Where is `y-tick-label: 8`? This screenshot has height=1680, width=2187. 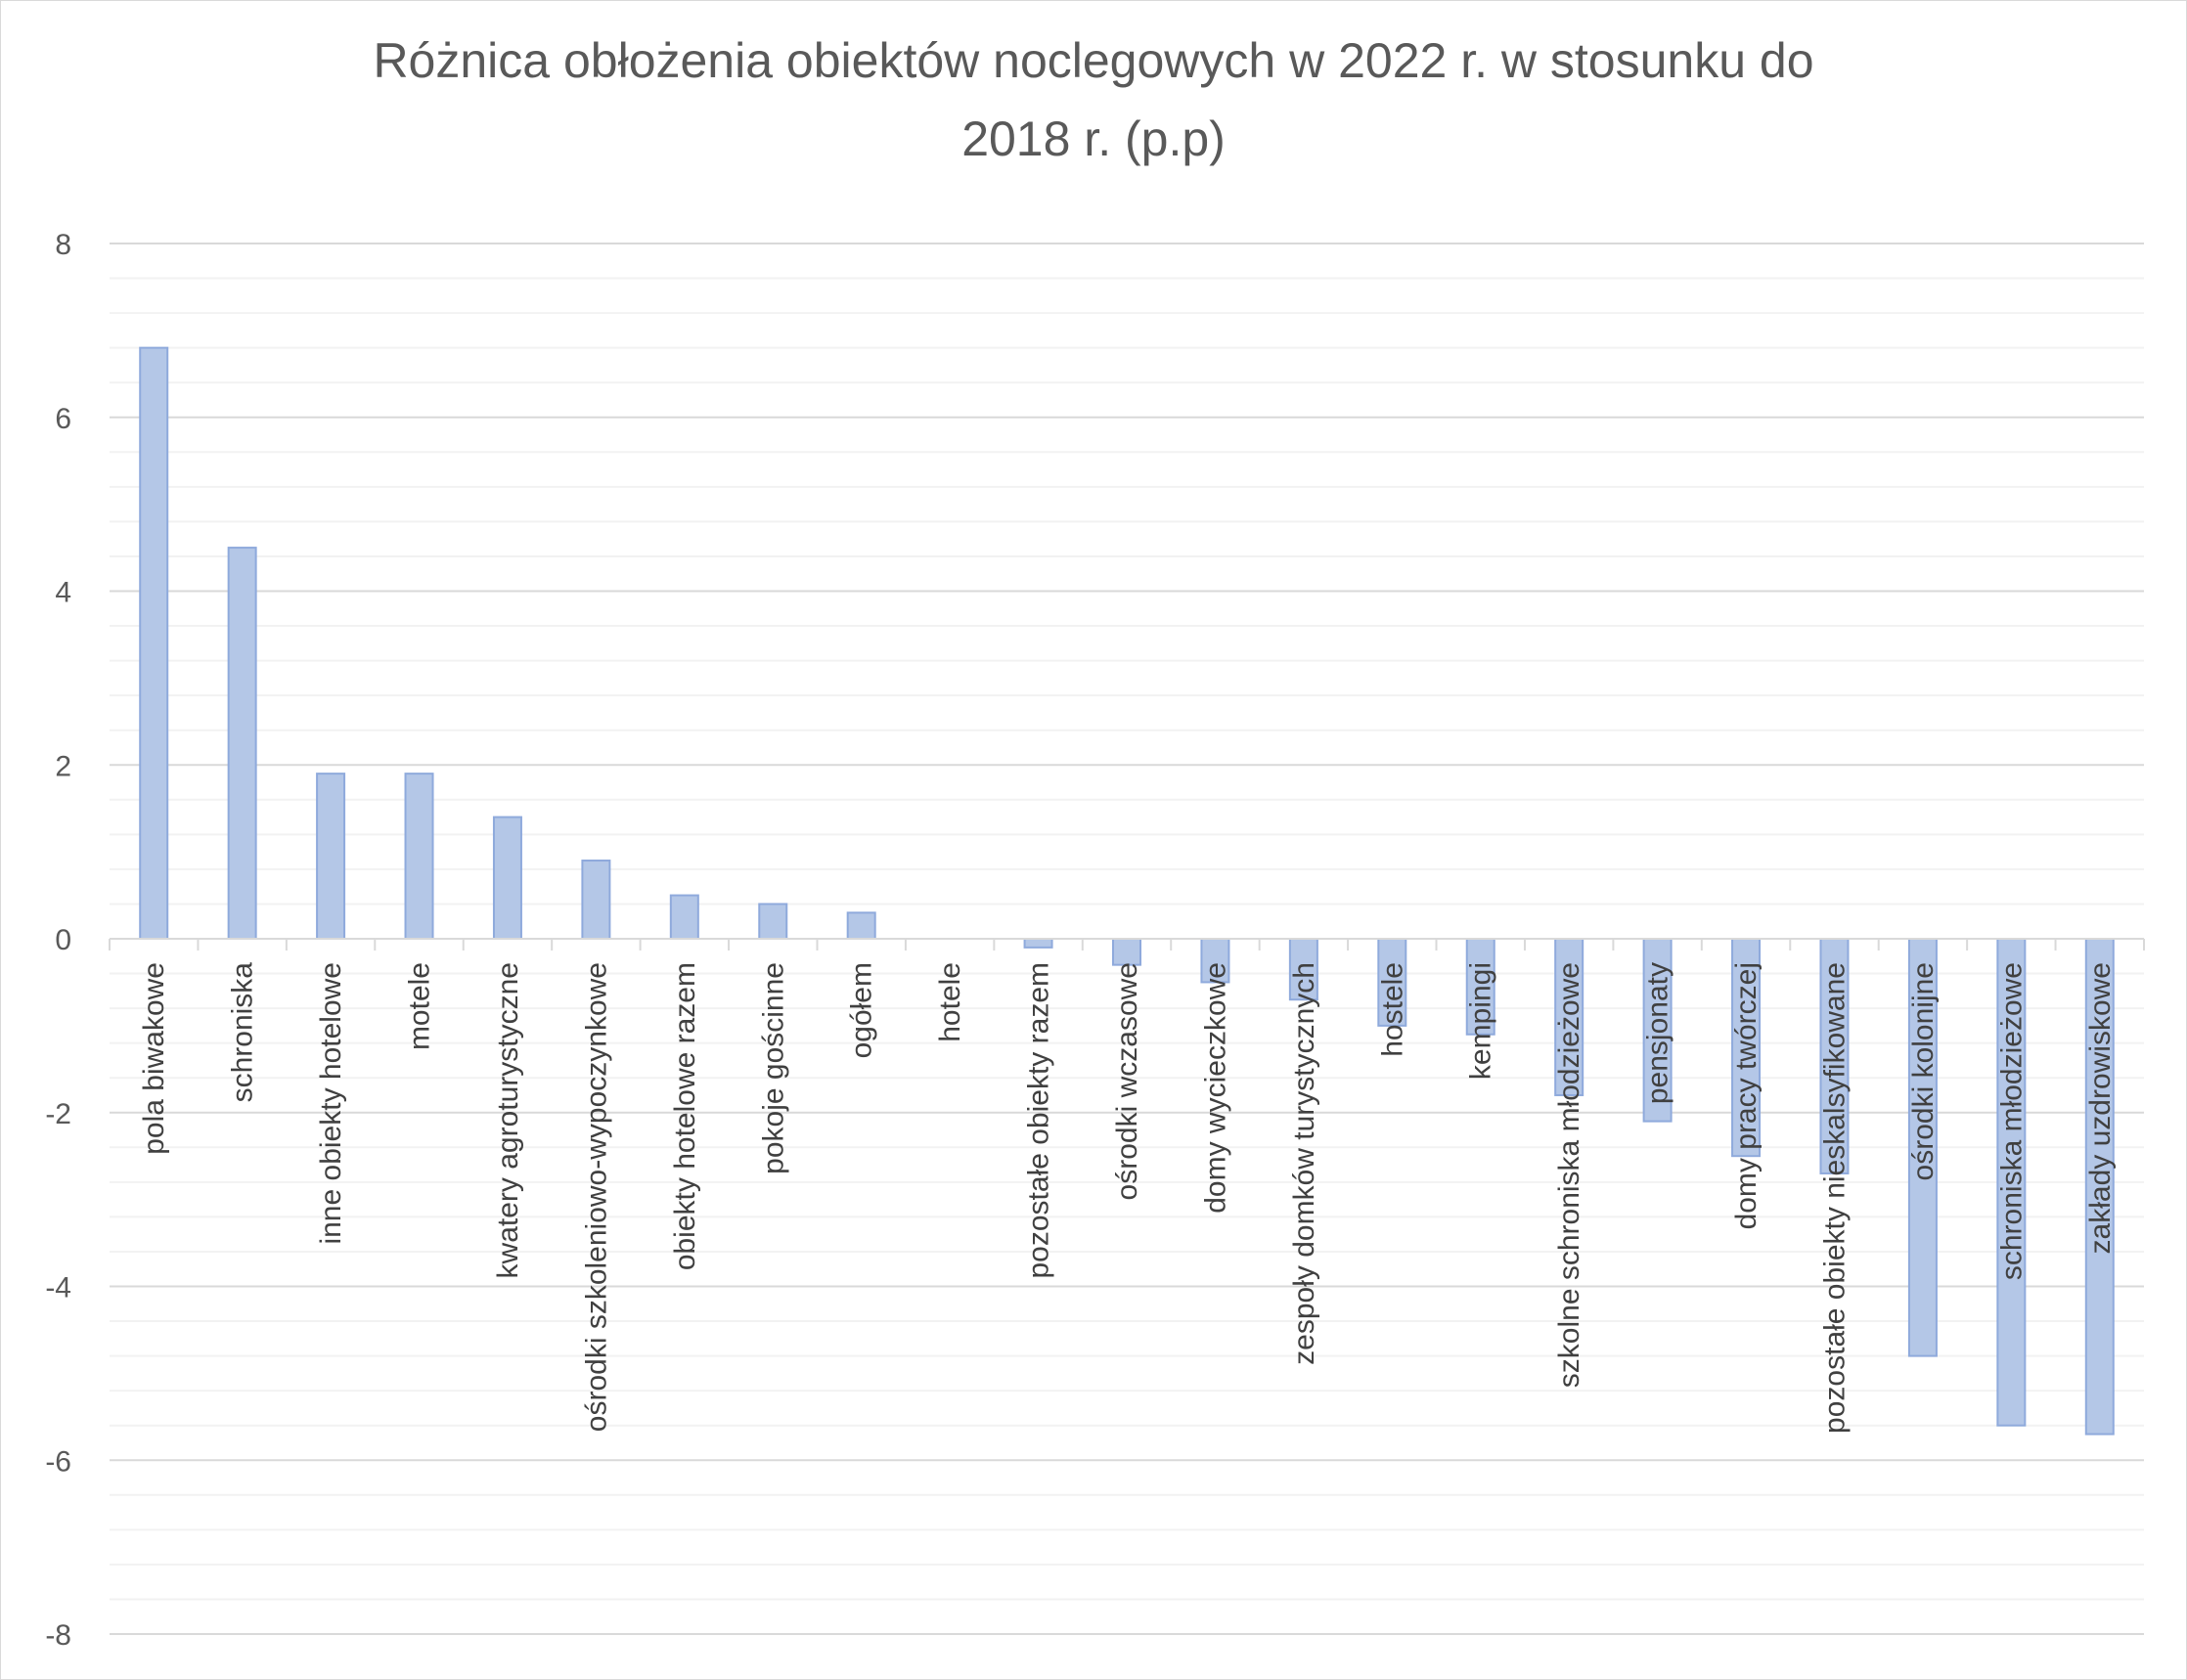
y-tick-label: 8 is located at coordinates (63, 245).